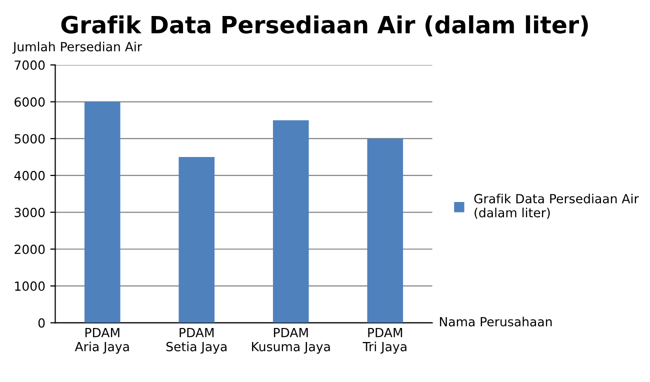  Describe the element at coordinates (291, 341) in the screenshot. I see `x-tick-label: PDAM Kusuma Jaya` at that location.